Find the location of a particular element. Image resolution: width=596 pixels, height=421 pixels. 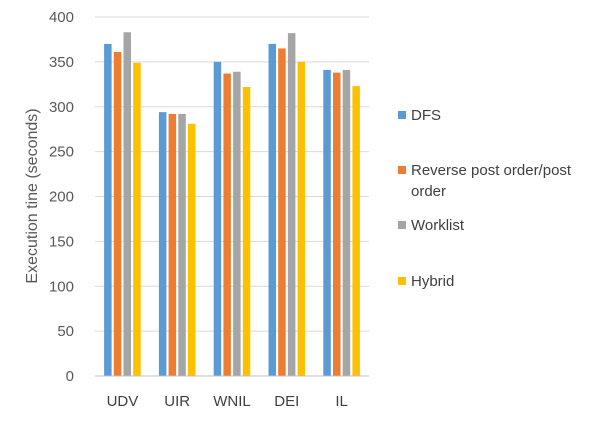

x-tick-label: IL is located at coordinates (341, 401).